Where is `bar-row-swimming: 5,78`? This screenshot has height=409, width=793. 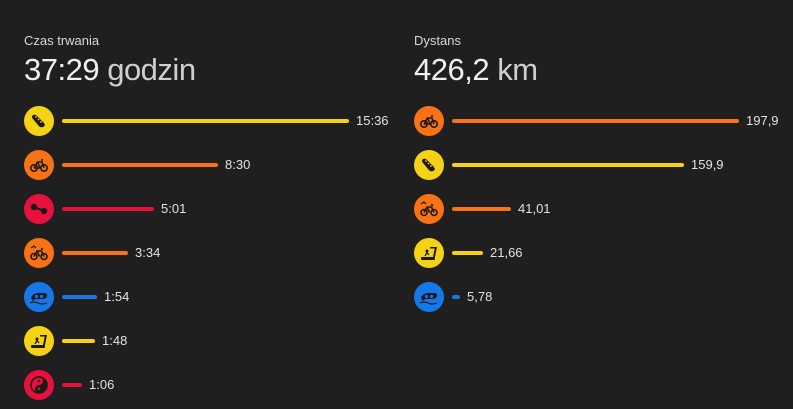
bar-row-swimming: 5,78 is located at coordinates (599, 297).